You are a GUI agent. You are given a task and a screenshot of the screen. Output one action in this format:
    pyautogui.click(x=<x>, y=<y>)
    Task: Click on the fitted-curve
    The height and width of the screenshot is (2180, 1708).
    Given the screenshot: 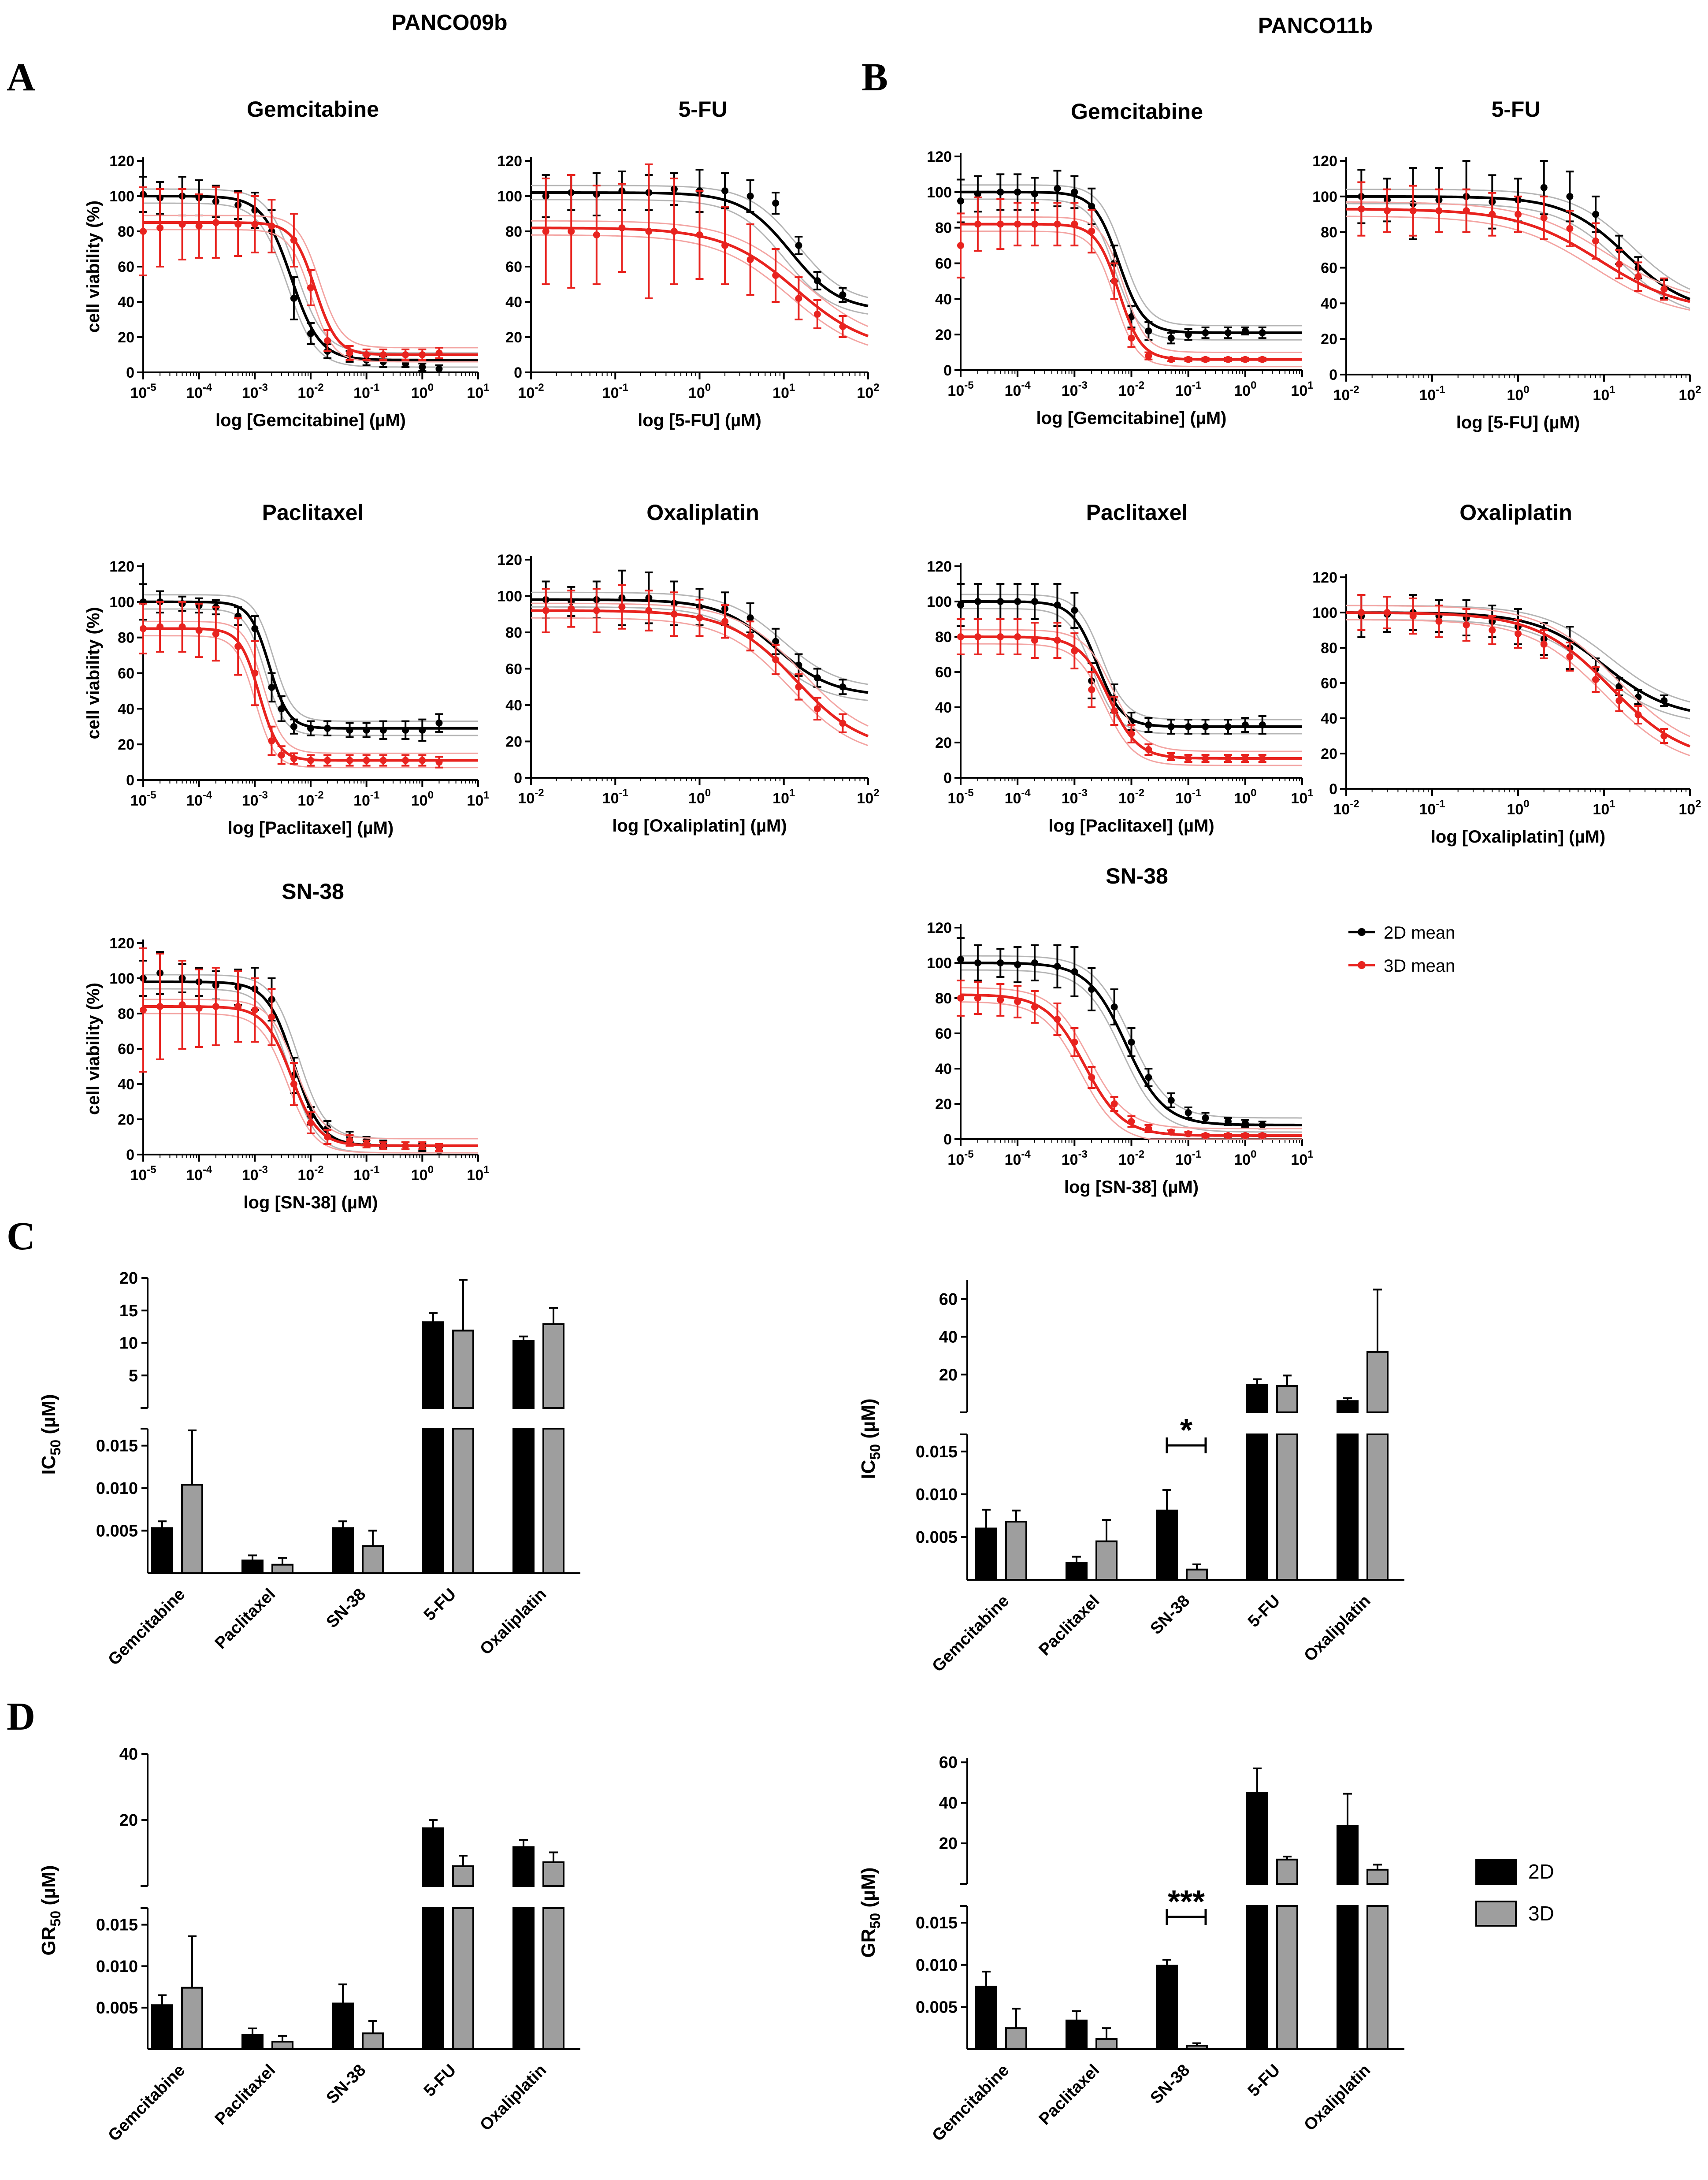 What is the action you would take?
    pyautogui.click(x=1131, y=664)
    